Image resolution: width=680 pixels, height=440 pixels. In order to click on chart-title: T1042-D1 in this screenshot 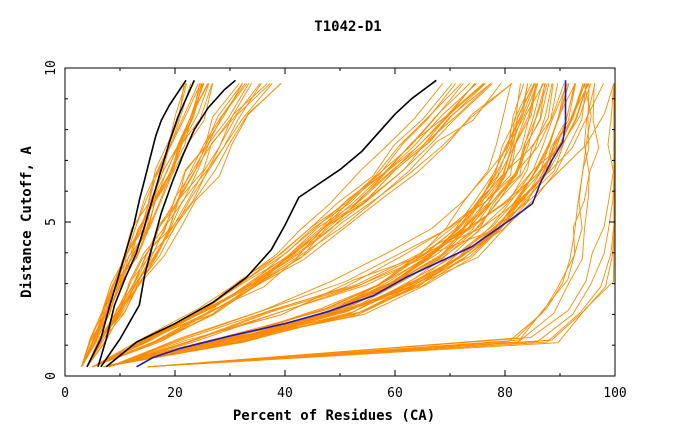, I will do `click(347, 27)`.